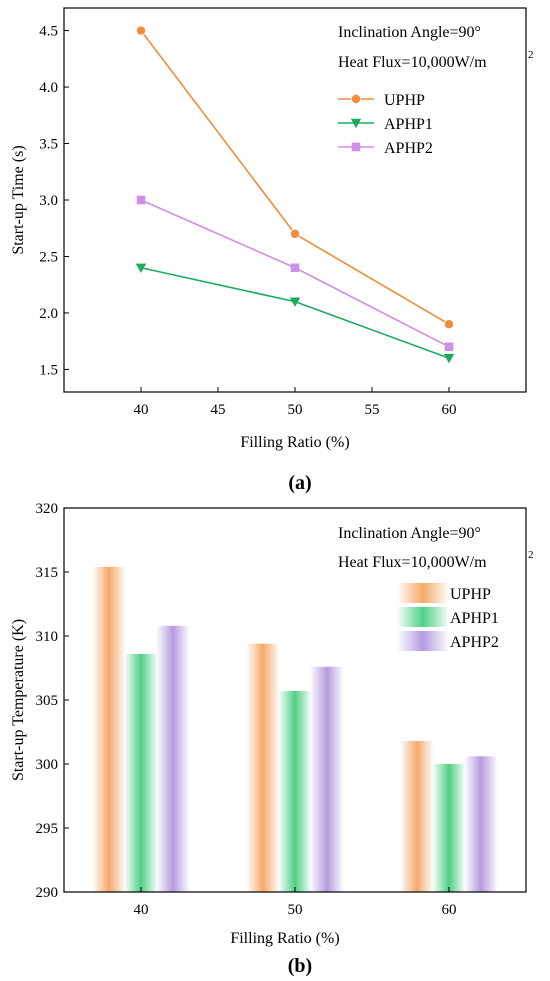 This screenshot has width=550, height=981. I want to click on chart-a-x-tick-label: 45, so click(218, 410).